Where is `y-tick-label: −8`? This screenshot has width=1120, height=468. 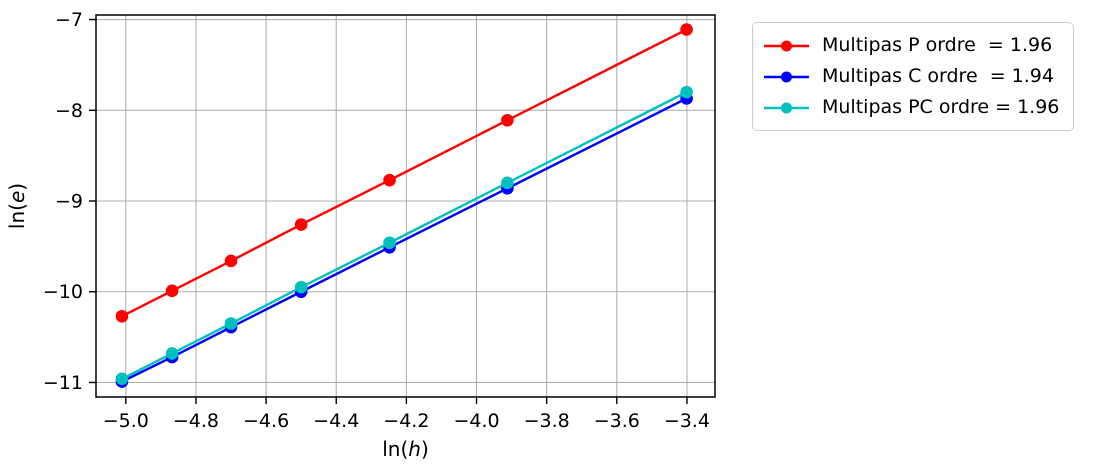
y-tick-label: −8 is located at coordinates (69, 111).